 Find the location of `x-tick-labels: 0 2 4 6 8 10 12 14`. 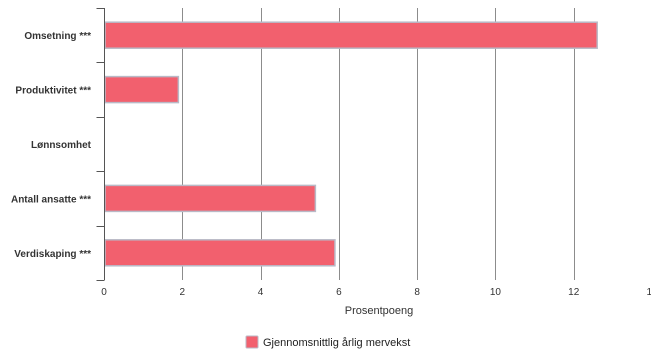

x-tick-labels: 0 2 4 6 8 10 12 14 is located at coordinates (376, 292).